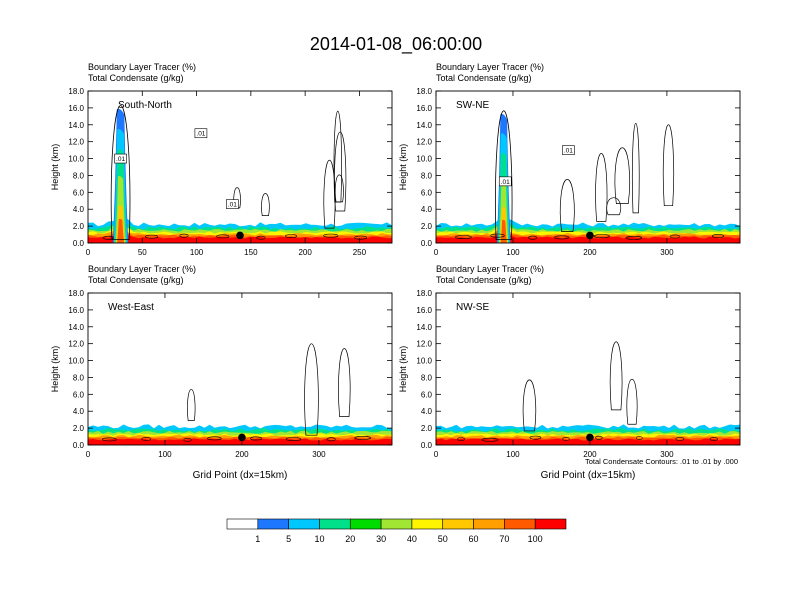 This screenshot has width=792, height=612. I want to click on x-tick-label: 250, so click(360, 252).